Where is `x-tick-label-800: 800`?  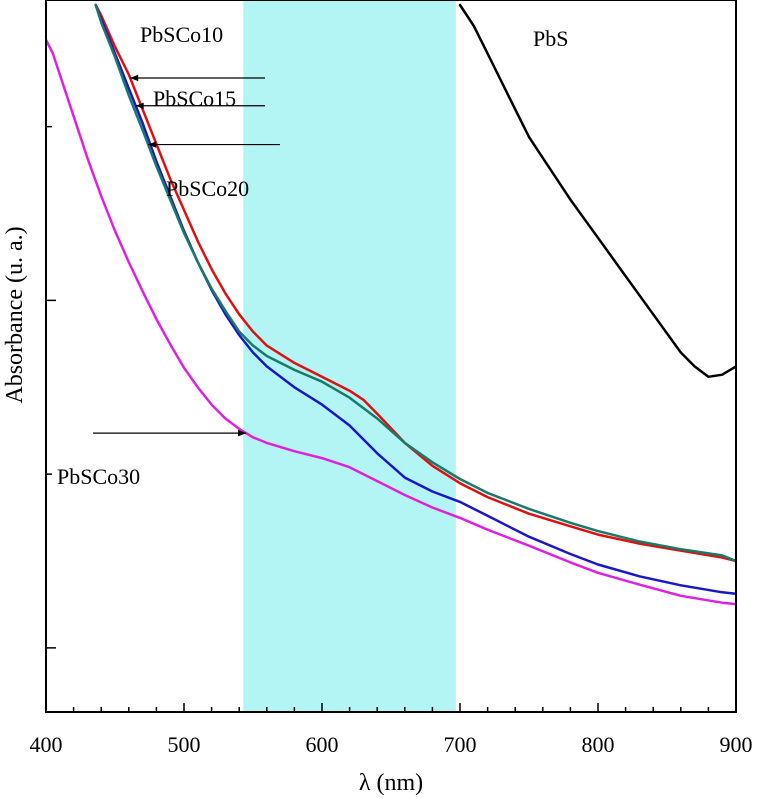 x-tick-label-800: 800 is located at coordinates (598, 744).